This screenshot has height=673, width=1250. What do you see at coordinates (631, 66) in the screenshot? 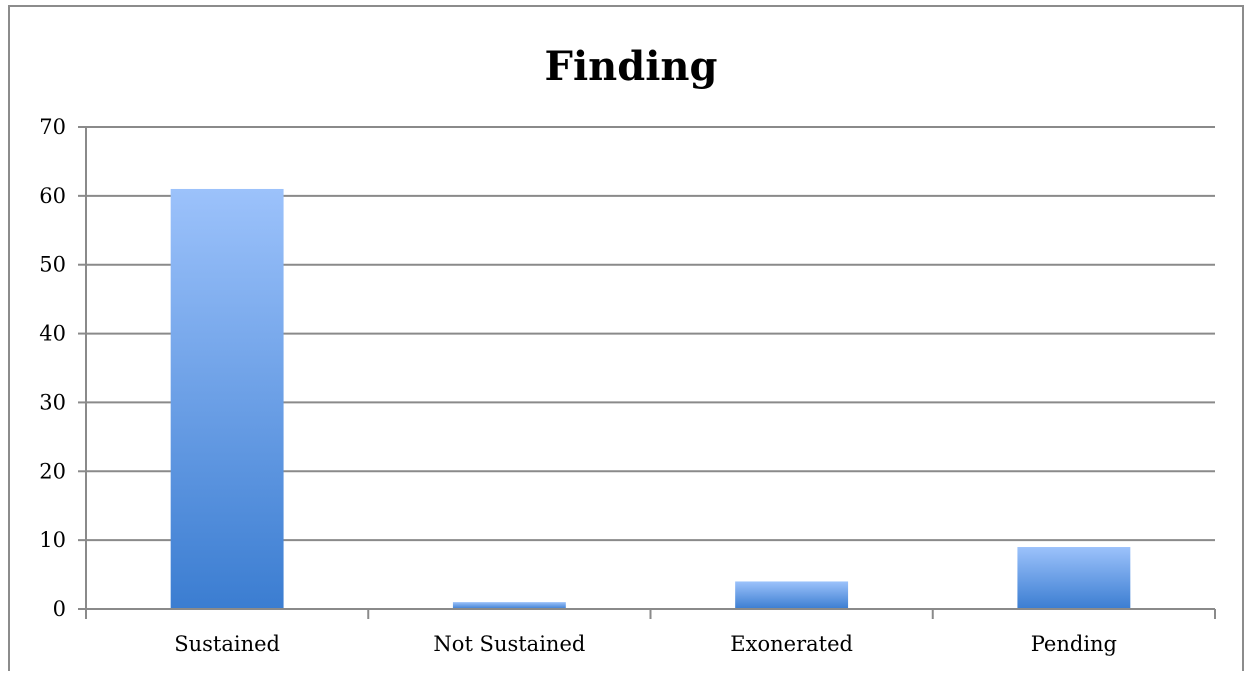
I see `chart-title: Finding` at bounding box center [631, 66].